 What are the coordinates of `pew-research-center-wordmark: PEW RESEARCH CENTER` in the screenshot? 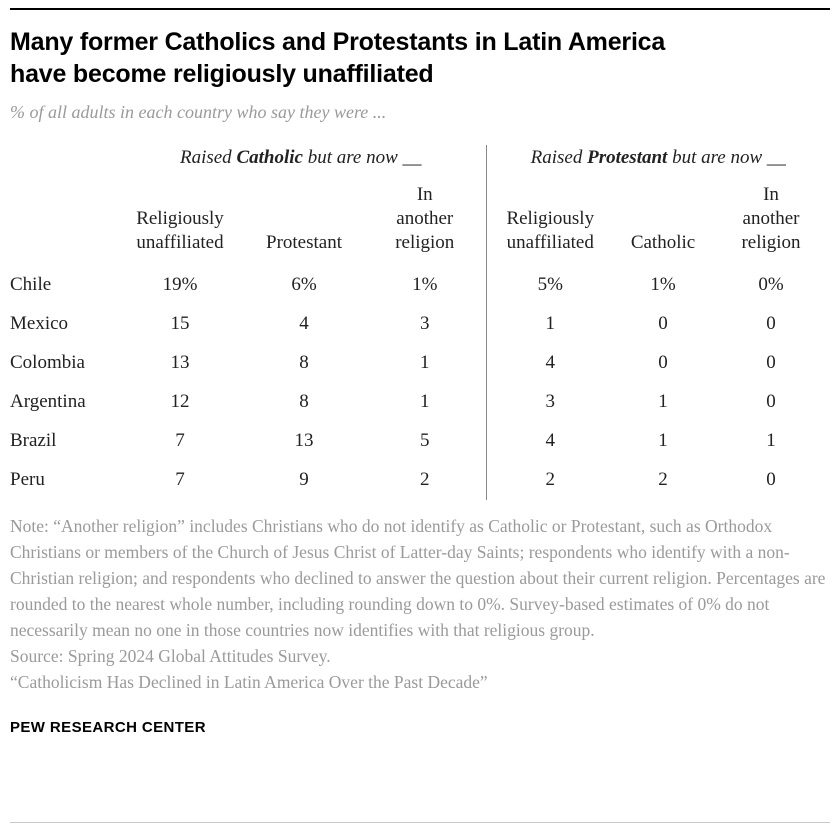 It's located at (108, 728).